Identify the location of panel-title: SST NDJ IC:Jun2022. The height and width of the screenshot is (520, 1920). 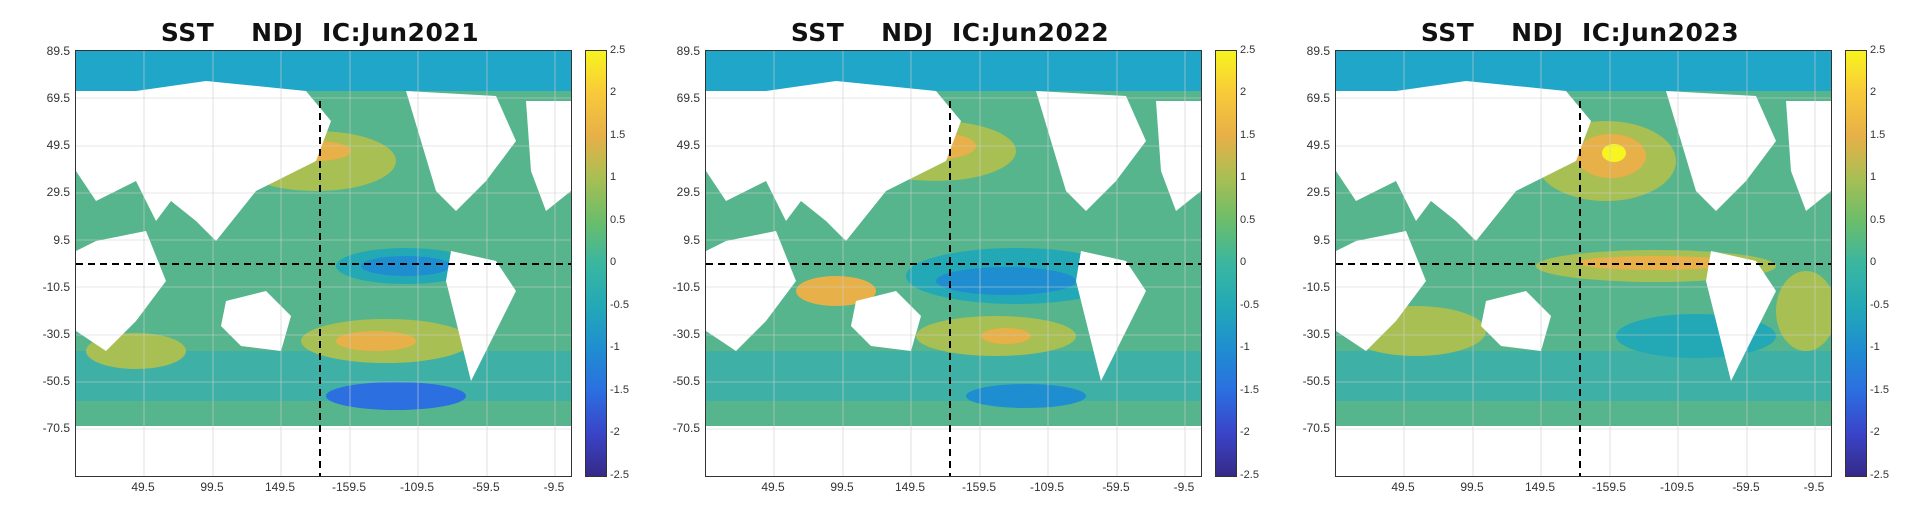
(950, 32).